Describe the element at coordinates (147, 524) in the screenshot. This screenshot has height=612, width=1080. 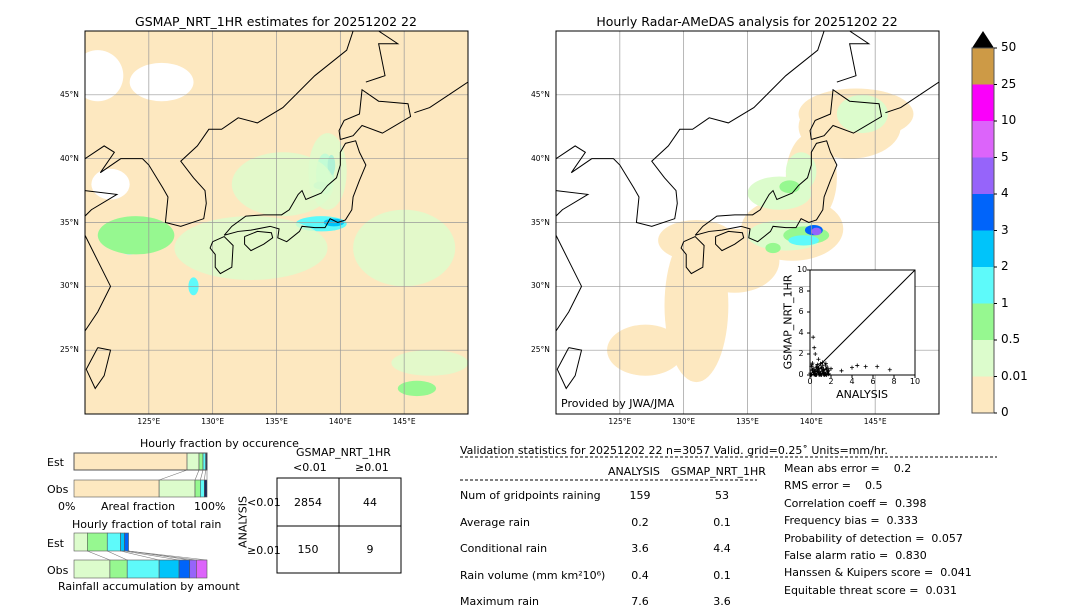
I see `total-rain-title: Hourly fraction of total rain` at that location.